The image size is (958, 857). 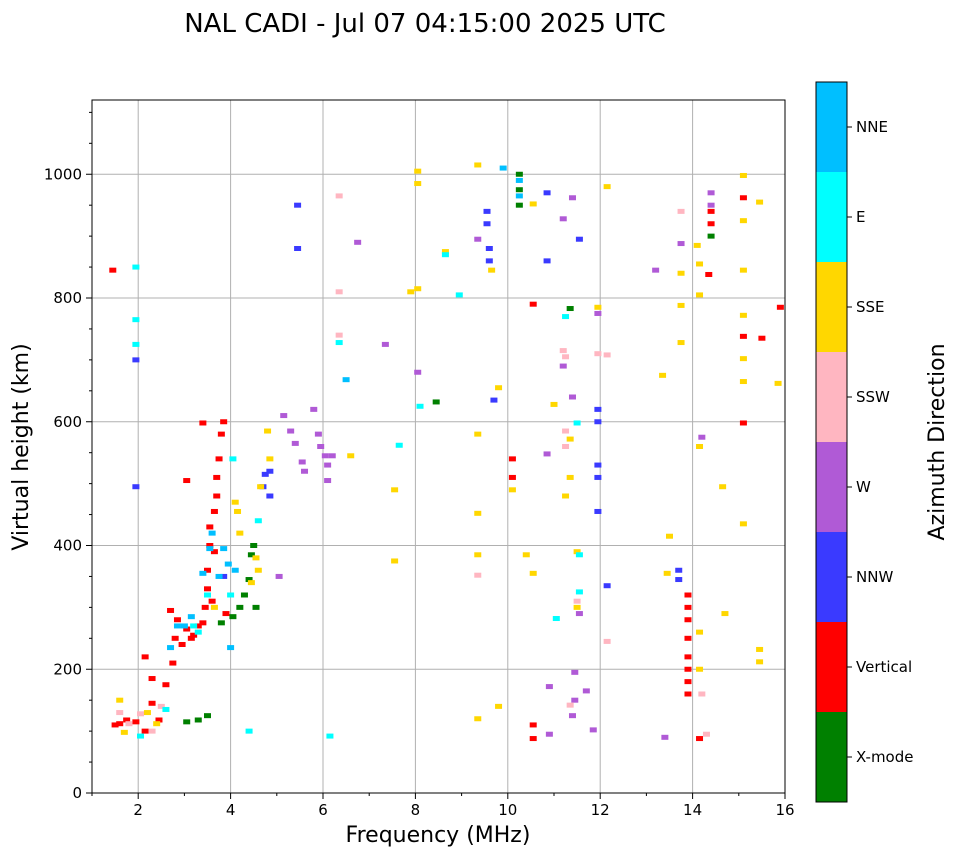 I want to click on colorbar-tick-label: X-mode, so click(x=884, y=757).